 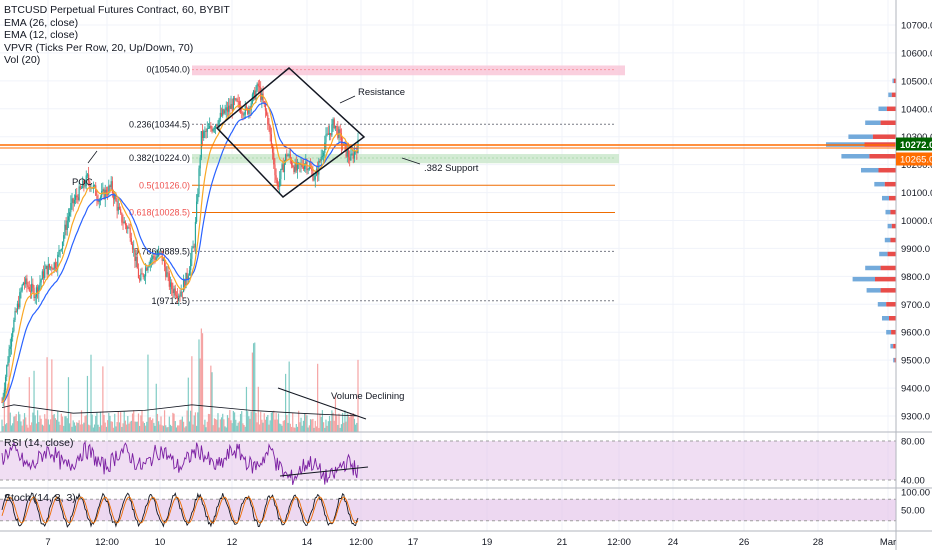 I want to click on price-tick: 10500.0, so click(x=916, y=81).